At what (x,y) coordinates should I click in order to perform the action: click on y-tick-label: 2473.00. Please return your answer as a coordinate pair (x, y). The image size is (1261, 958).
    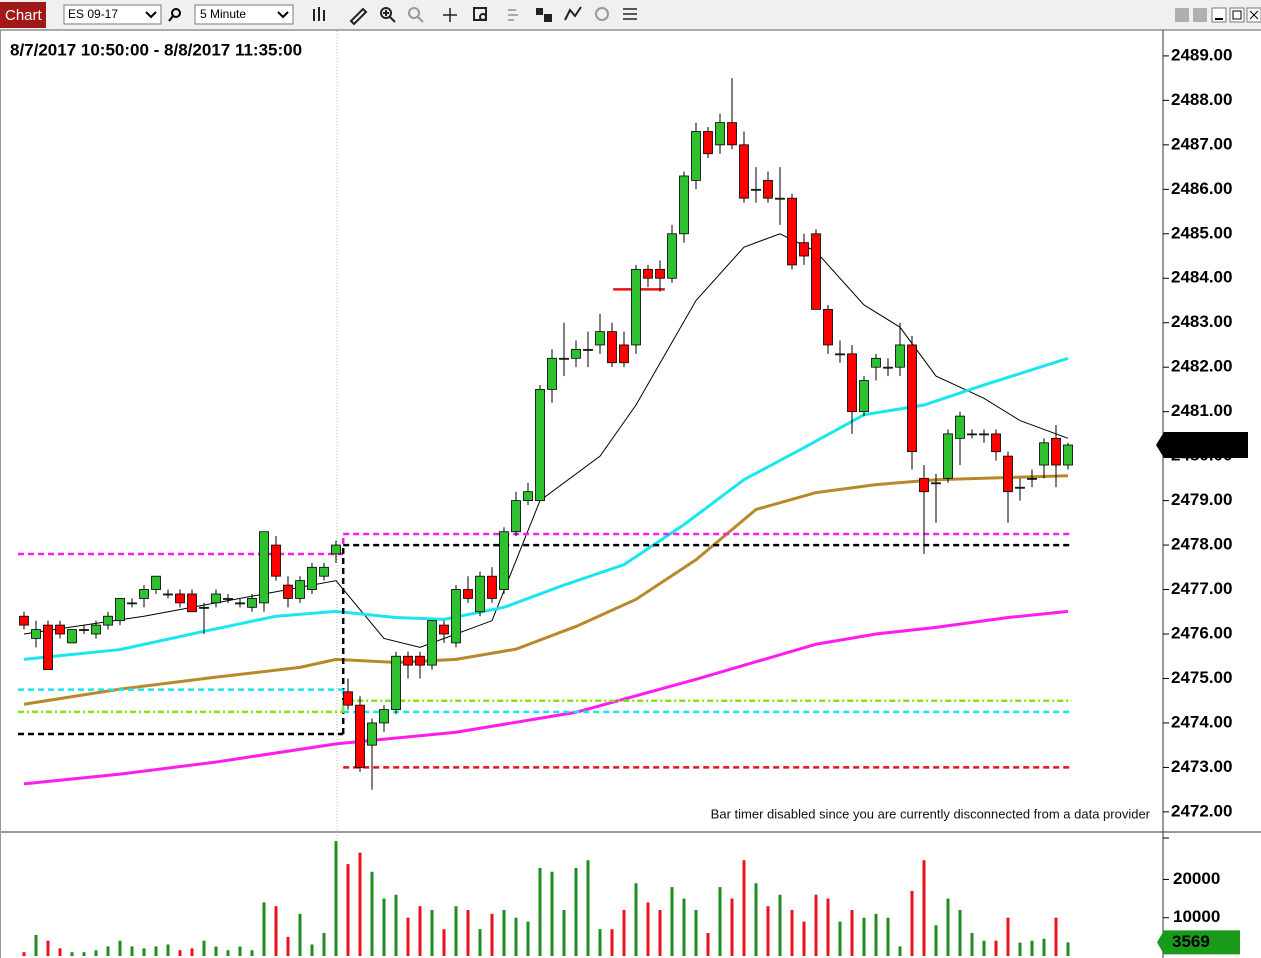
    Looking at the image, I should click on (1201, 766).